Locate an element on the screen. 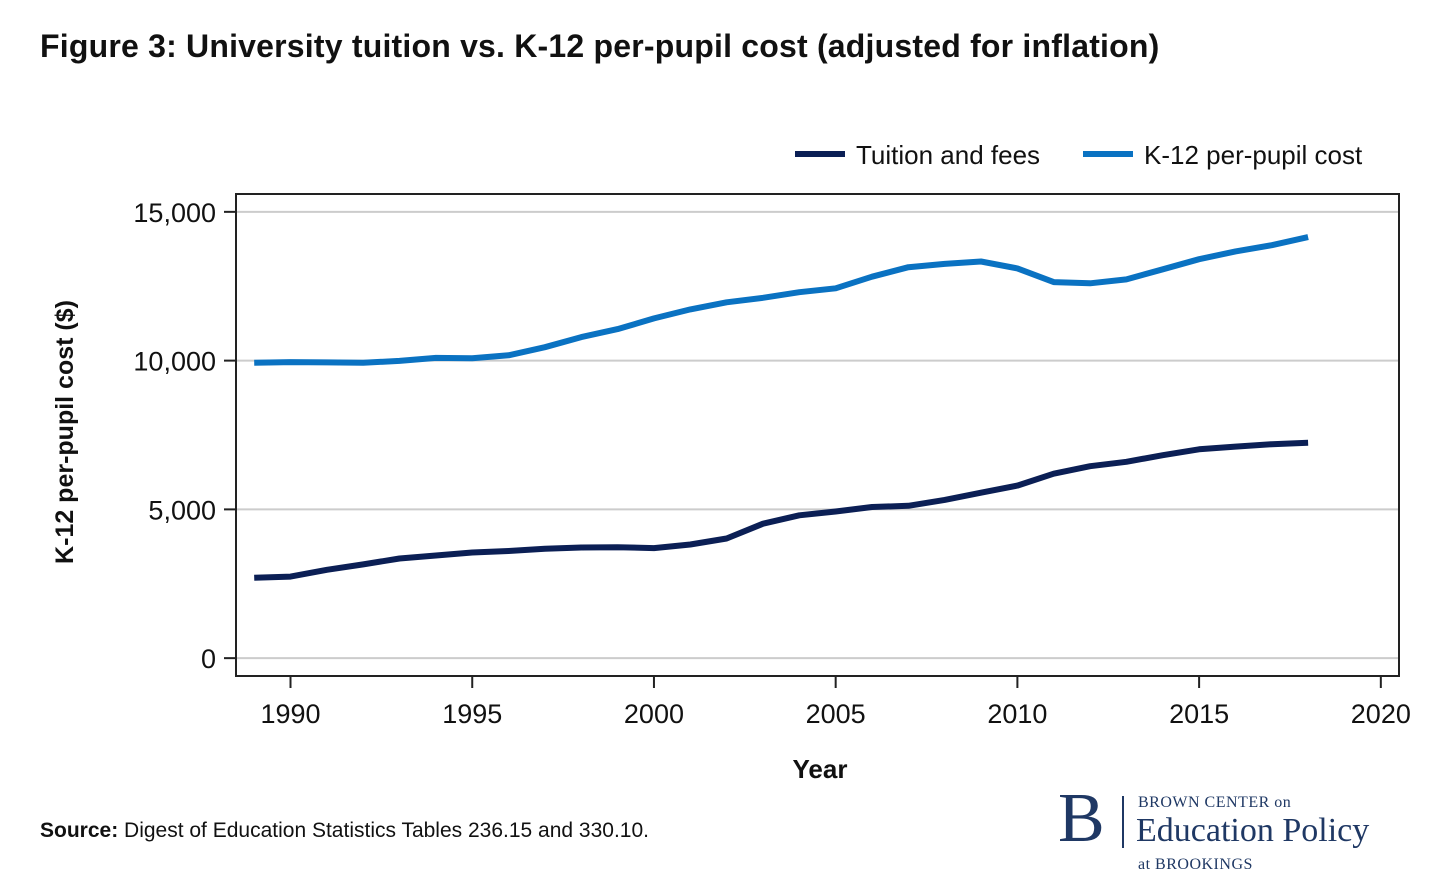 The width and height of the screenshot is (1432, 895). x-tick-label: 2005 is located at coordinates (836, 714).